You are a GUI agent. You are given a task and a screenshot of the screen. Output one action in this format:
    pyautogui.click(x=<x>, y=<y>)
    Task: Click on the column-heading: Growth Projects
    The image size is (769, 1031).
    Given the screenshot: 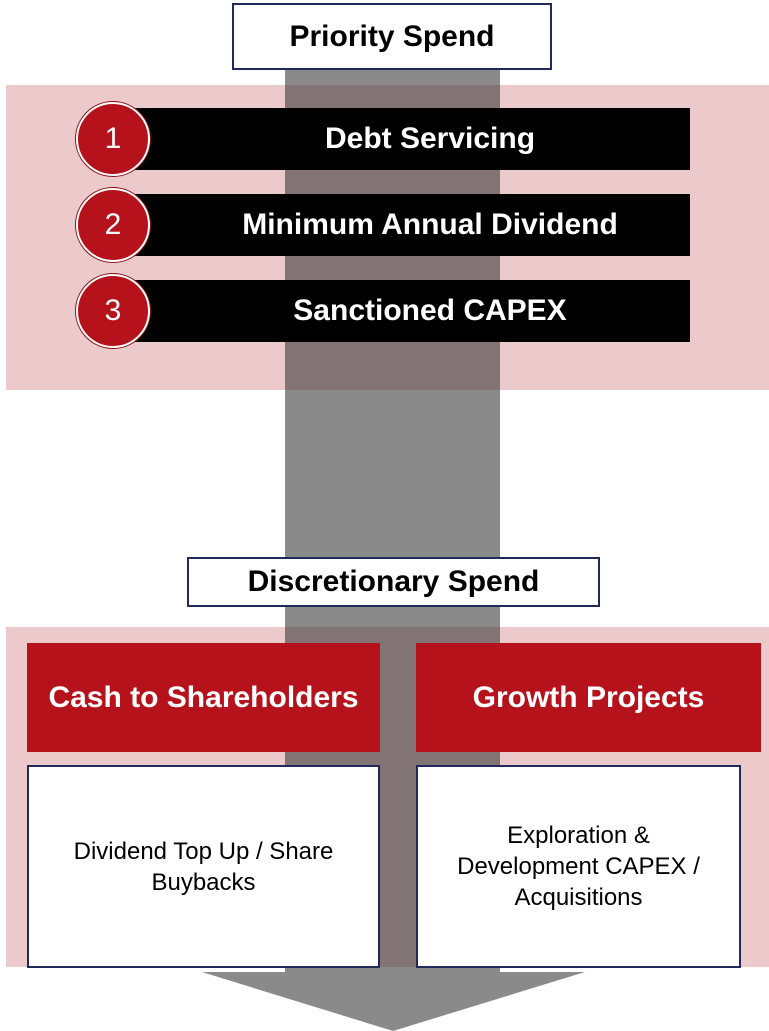 What is the action you would take?
    pyautogui.click(x=588, y=697)
    